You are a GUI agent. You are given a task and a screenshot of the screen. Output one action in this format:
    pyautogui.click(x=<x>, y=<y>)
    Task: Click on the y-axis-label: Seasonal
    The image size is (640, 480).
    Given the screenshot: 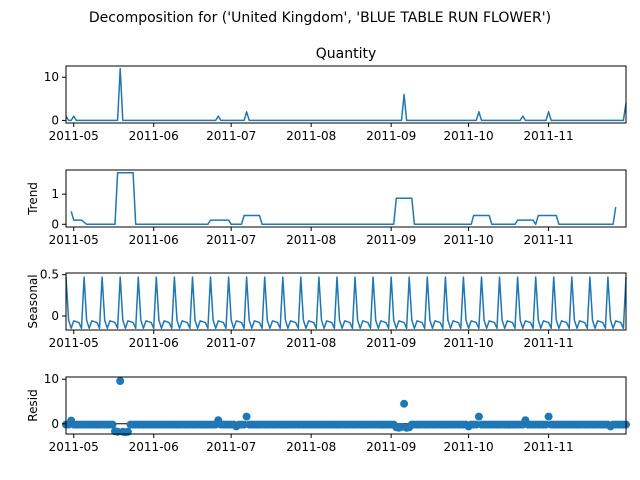 What is the action you would take?
    pyautogui.click(x=33, y=301)
    